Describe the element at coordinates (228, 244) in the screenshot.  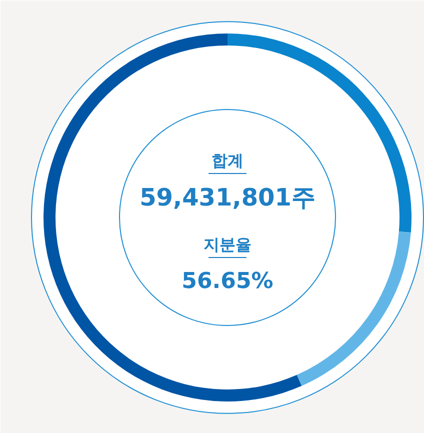
I see `text: 지분율` at that location.